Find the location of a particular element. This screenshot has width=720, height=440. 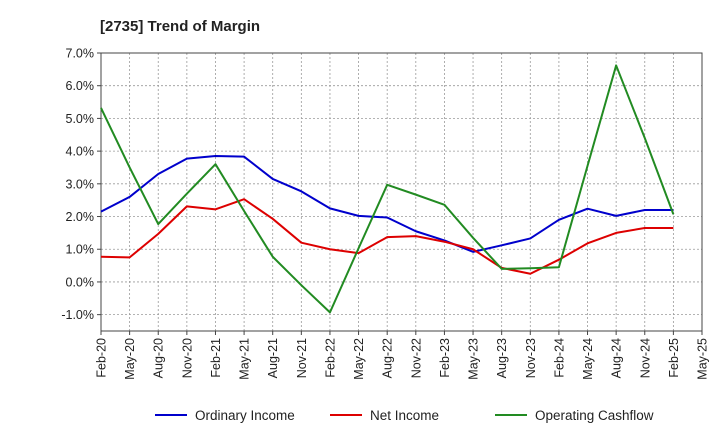

y-tick-label: 2.0% is located at coordinates (80, 217).